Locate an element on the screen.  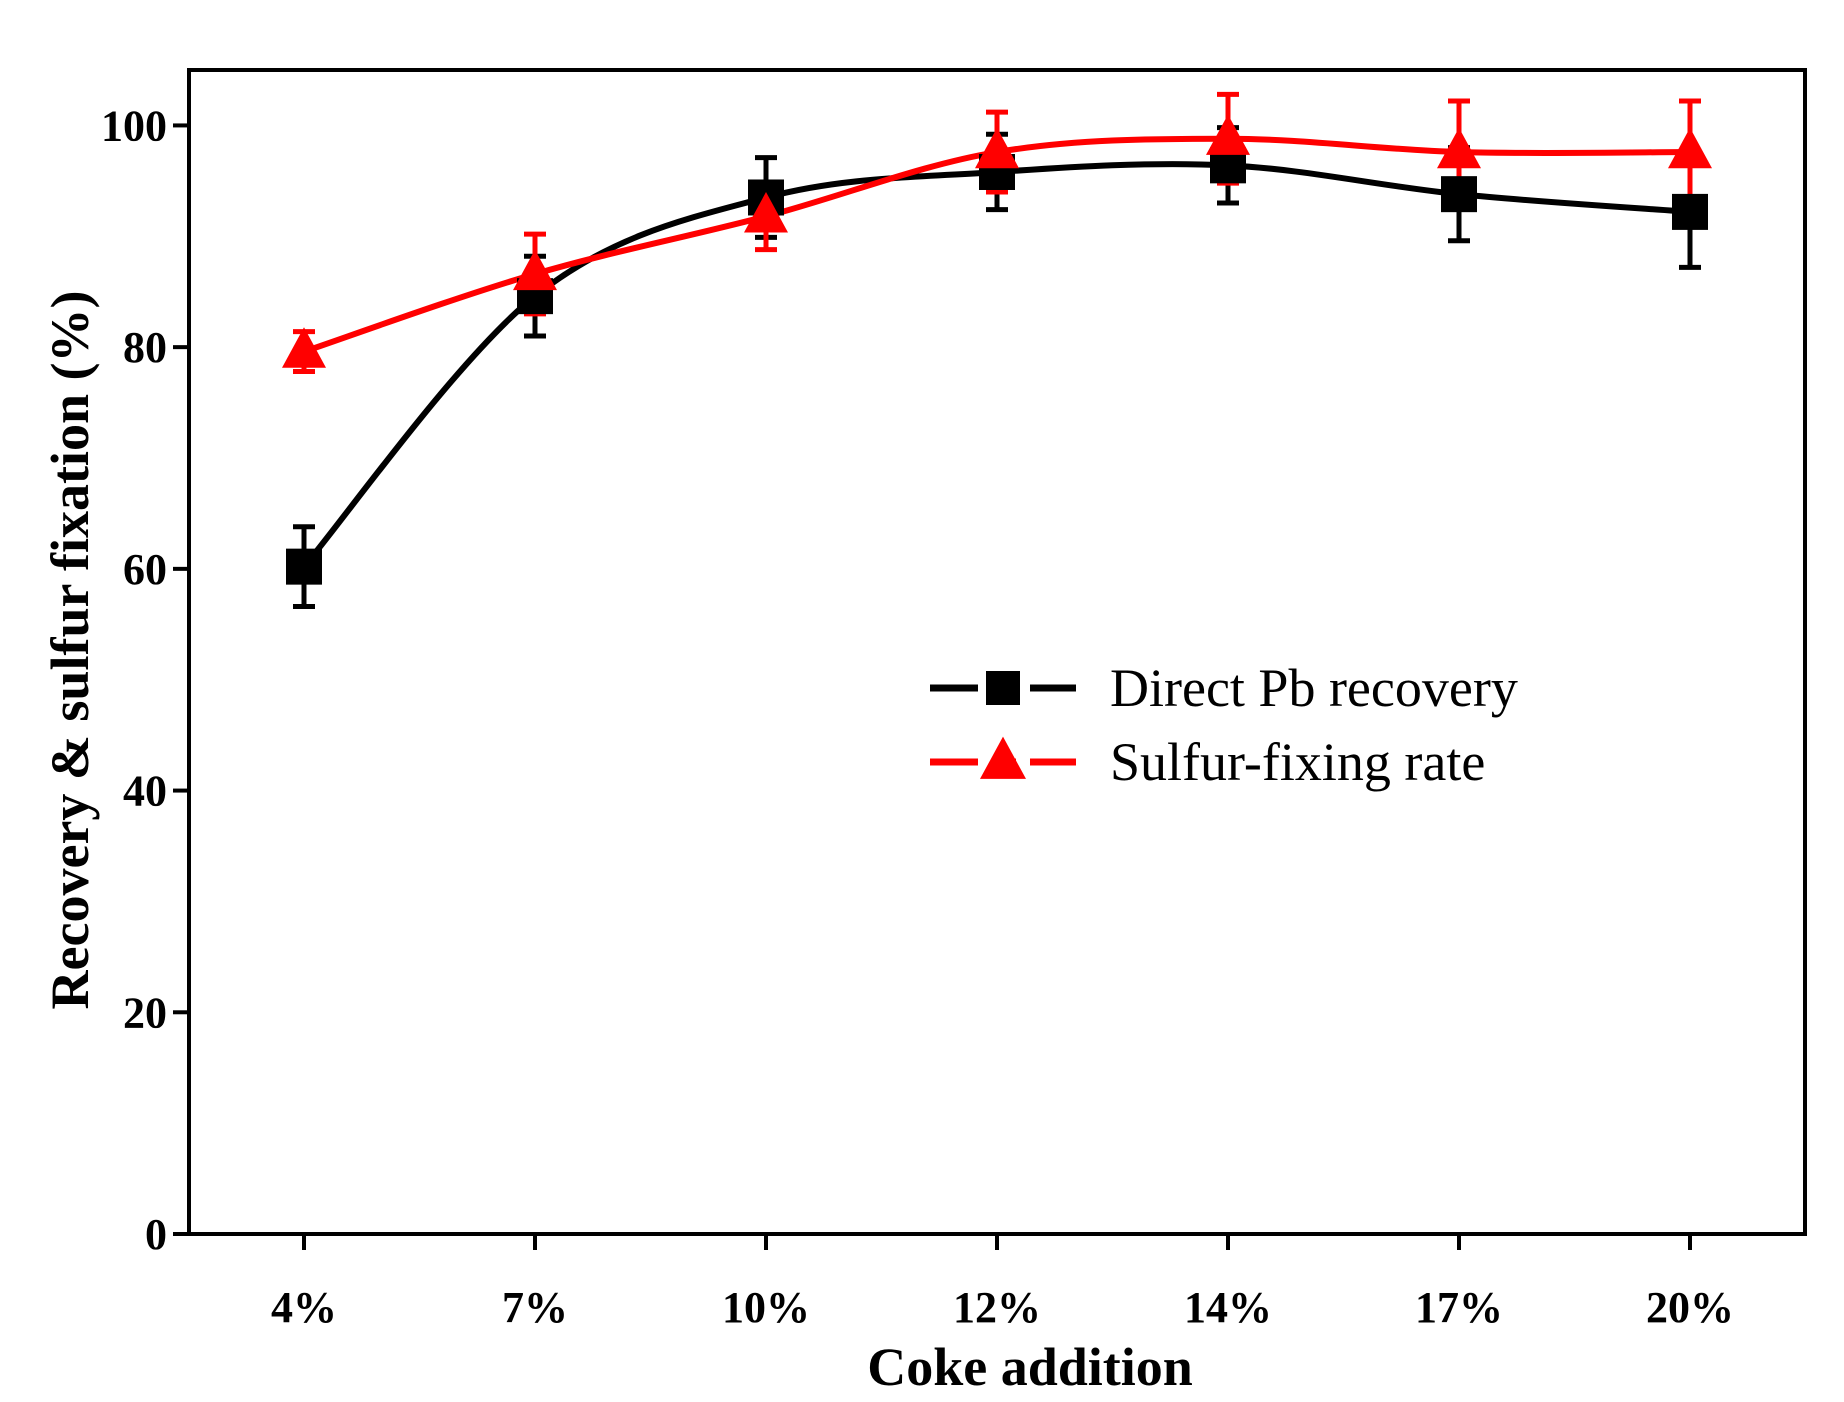
legend-marker-triangle is located at coordinates (1003, 757).